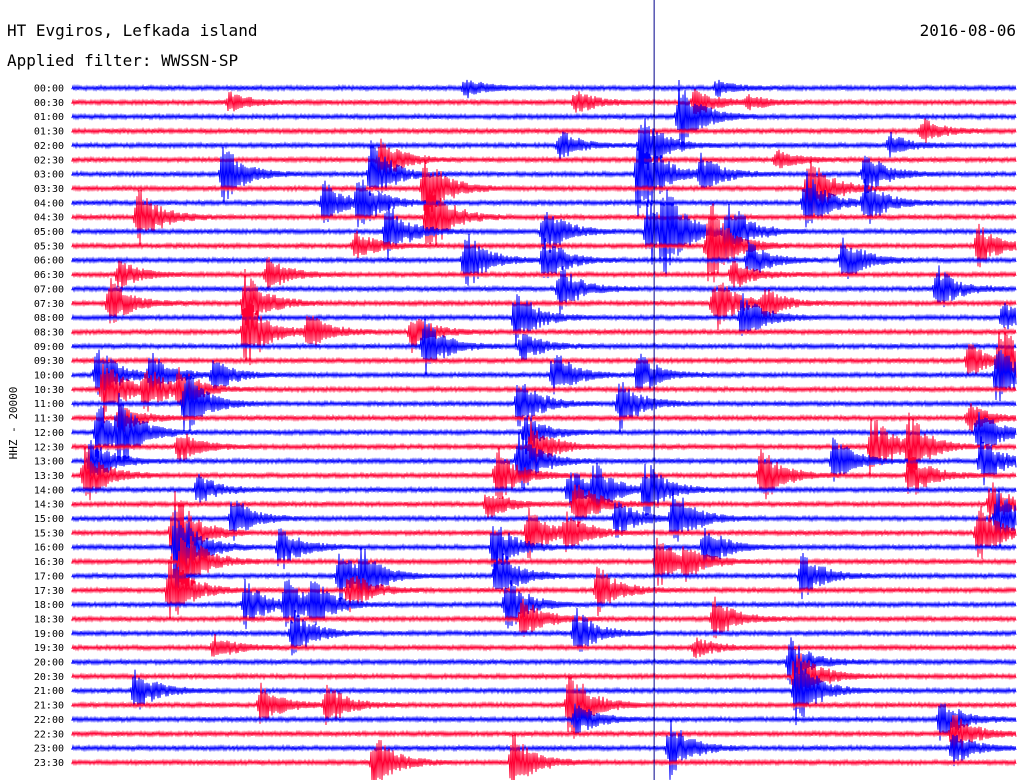  What do you see at coordinates (49, 160) in the screenshot?
I see `time-label: 02:30` at bounding box center [49, 160].